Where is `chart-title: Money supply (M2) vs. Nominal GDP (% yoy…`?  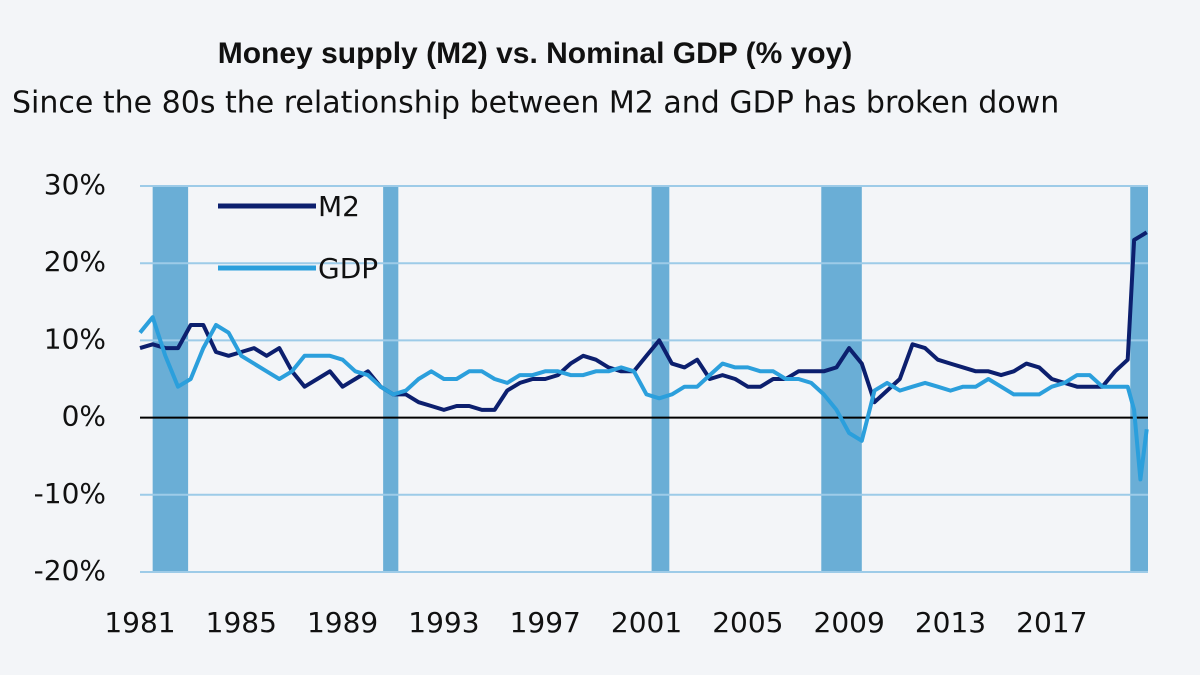 chart-title: Money supply (M2) vs. Nominal GDP (% yoy… is located at coordinates (535, 53).